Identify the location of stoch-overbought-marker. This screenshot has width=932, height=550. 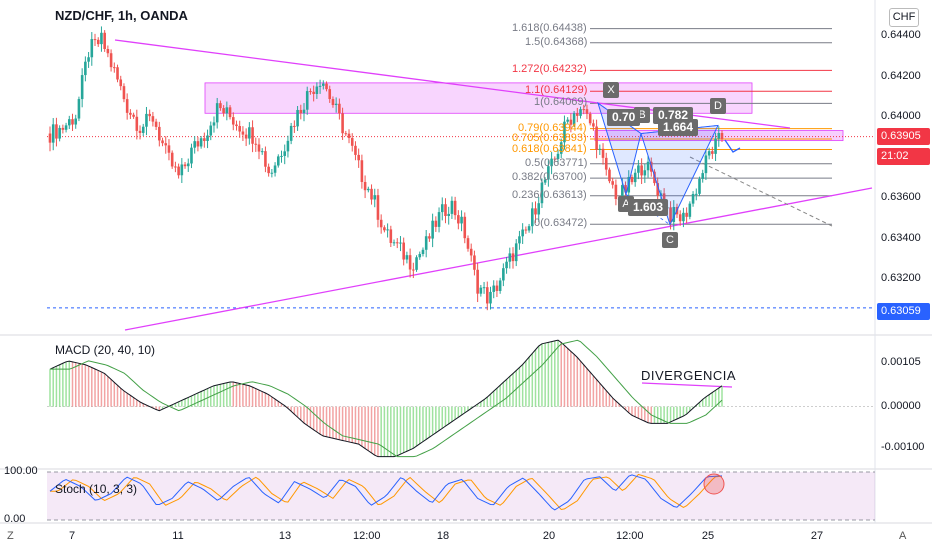
(714, 484).